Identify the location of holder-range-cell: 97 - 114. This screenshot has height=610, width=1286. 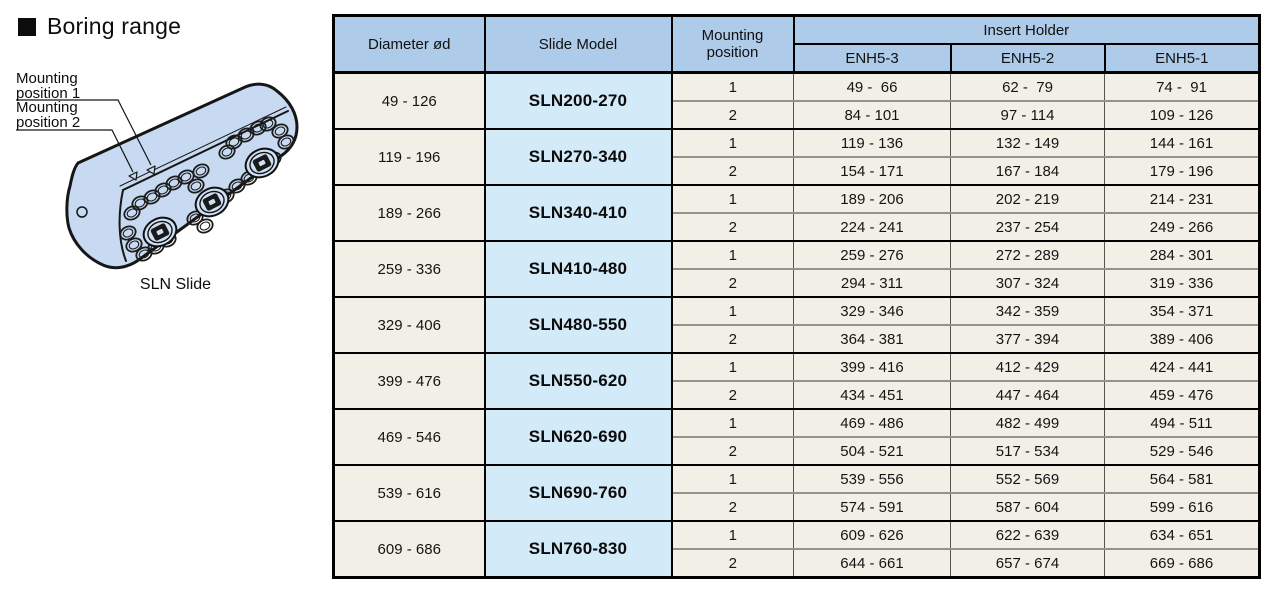
(1027, 114).